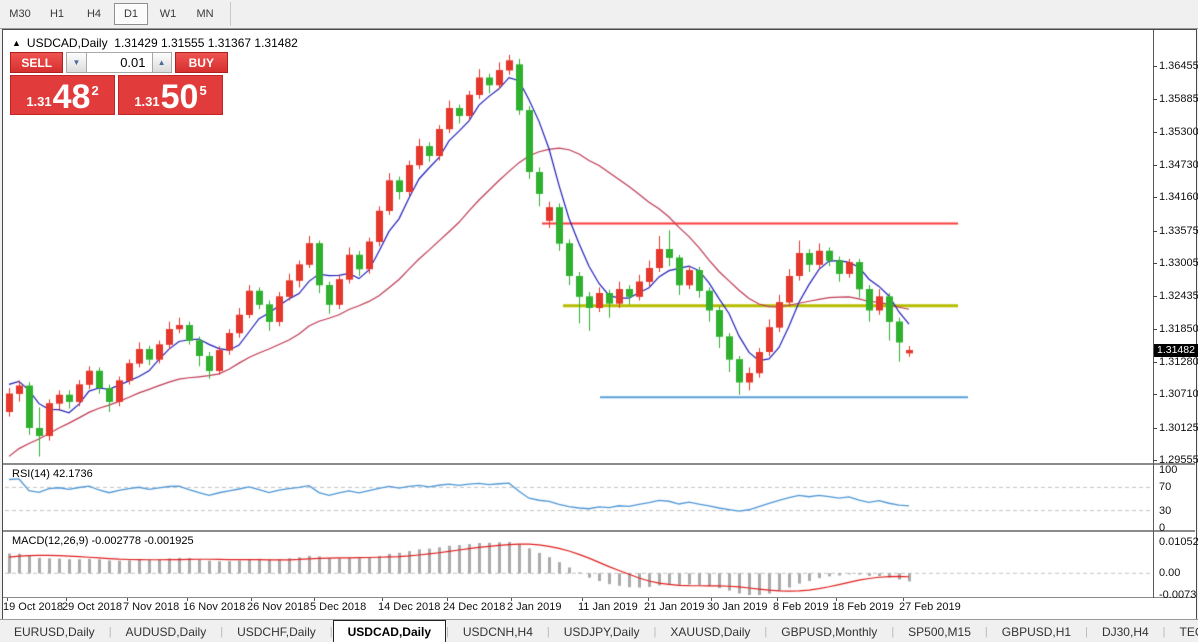 The height and width of the screenshot is (642, 1198). What do you see at coordinates (601, 631) in the screenshot?
I see `chart-tab-usdjpy-daily: USDJPY,Daily` at bounding box center [601, 631].